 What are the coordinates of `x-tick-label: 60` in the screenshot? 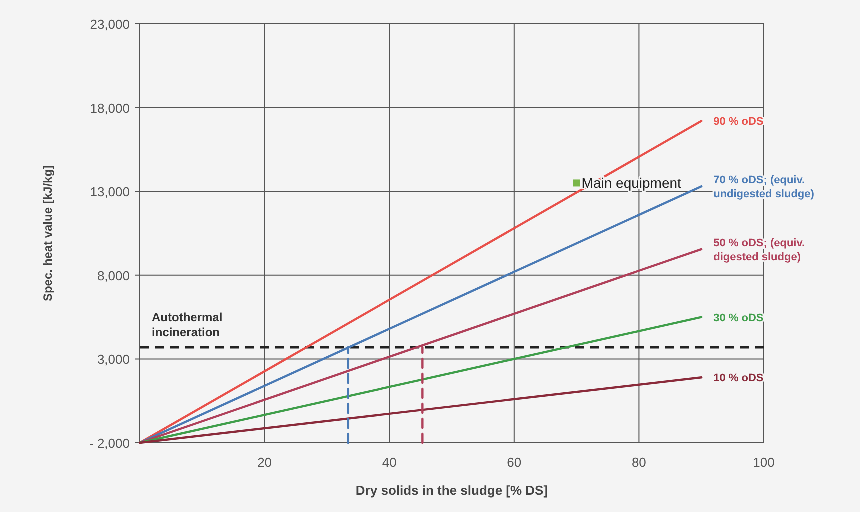 It's located at (514, 462).